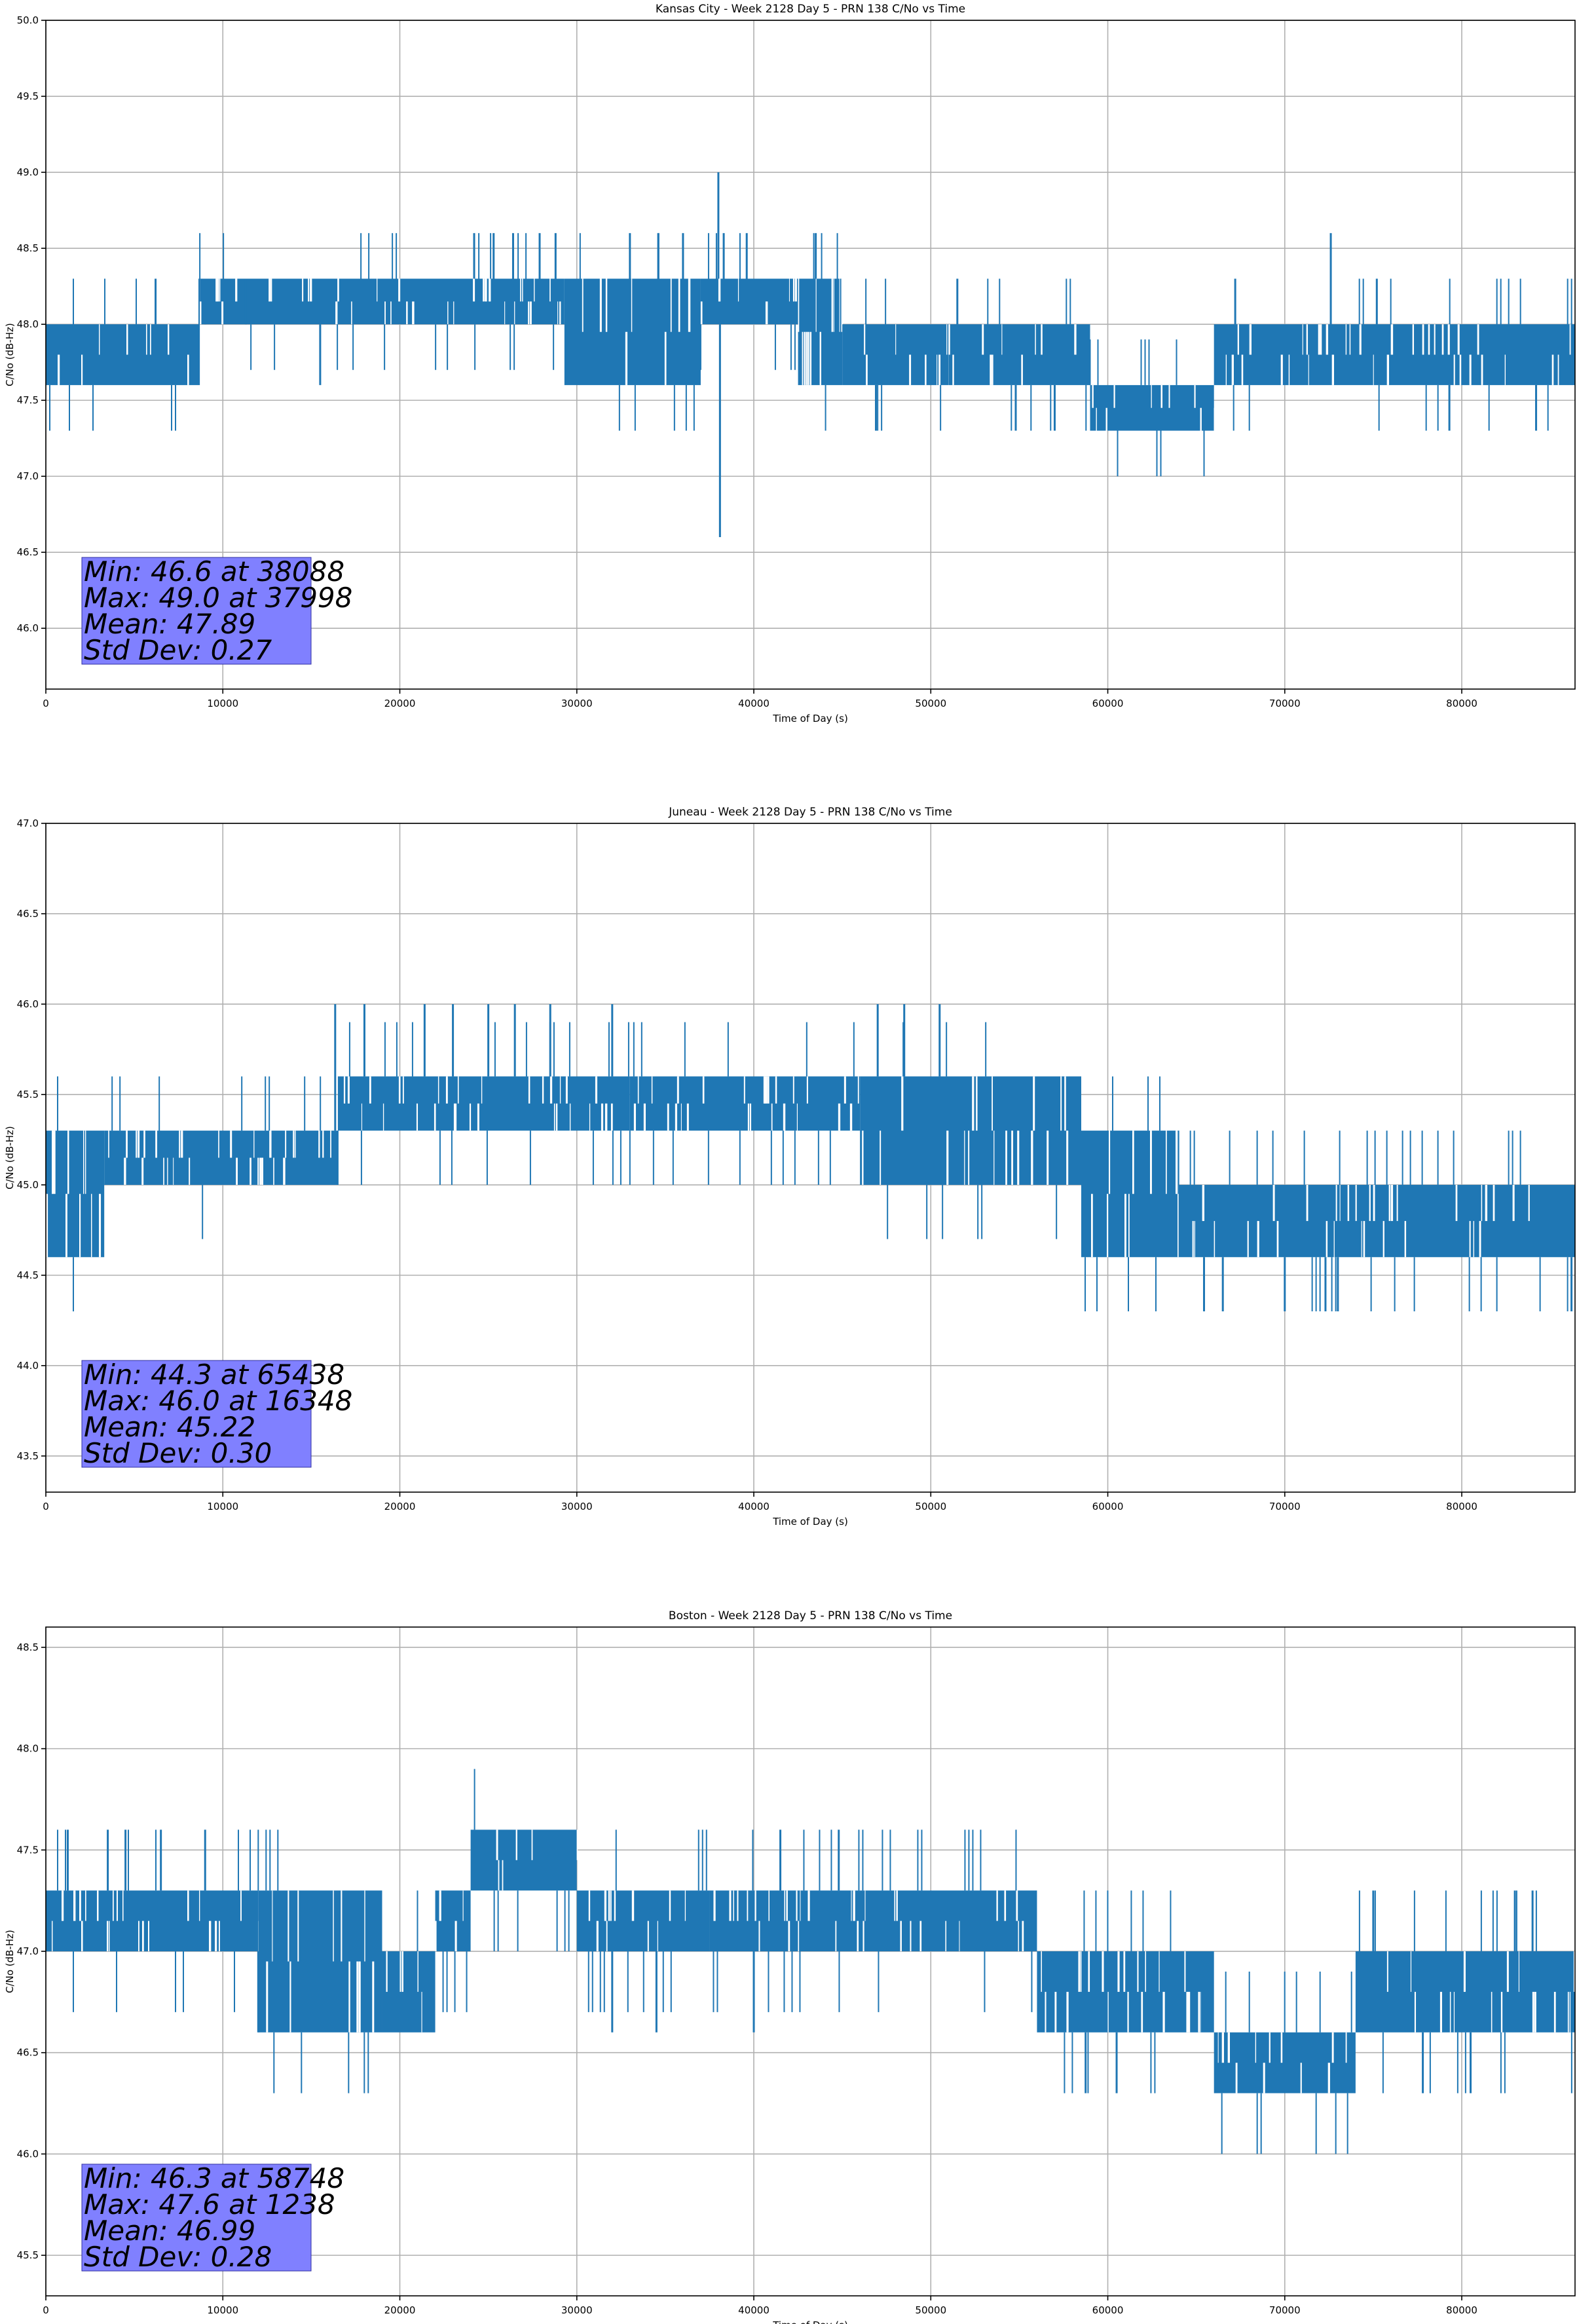 The width and height of the screenshot is (1577, 2324). I want to click on y-tick-label: 46.5, so click(28, 552).